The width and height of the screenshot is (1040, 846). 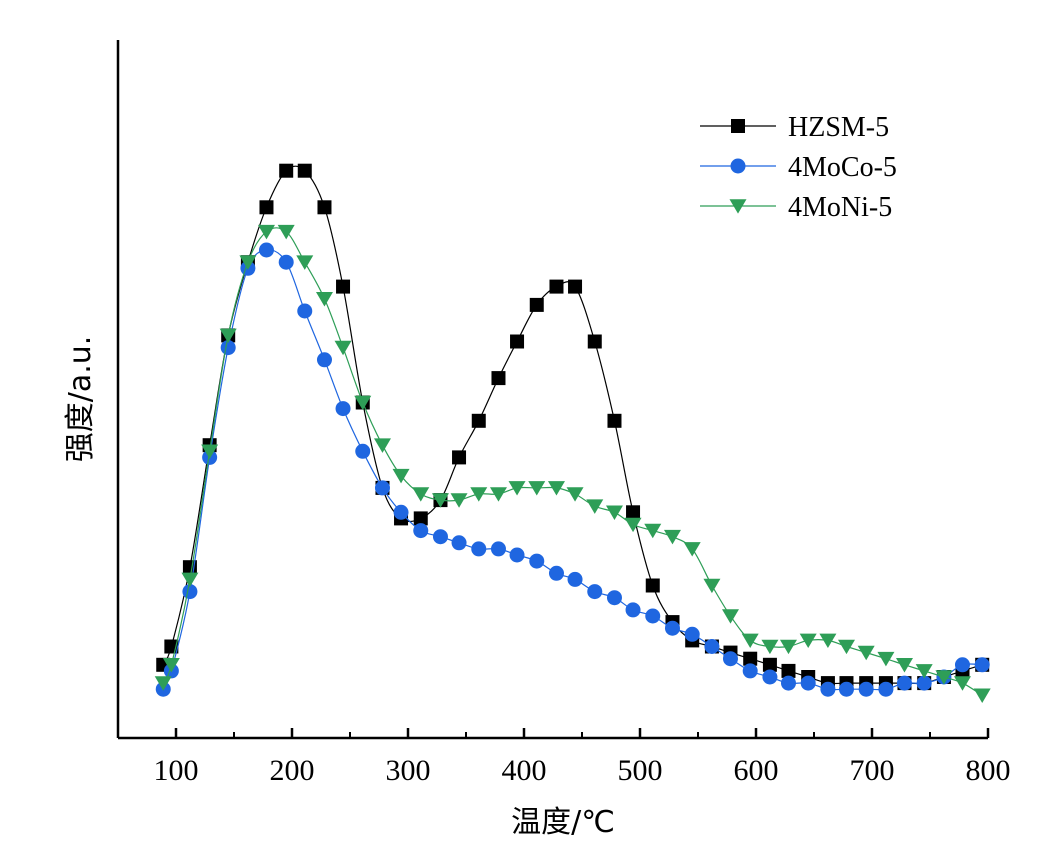 I want to click on legend-item: 4MoNi-5, so click(x=796, y=207).